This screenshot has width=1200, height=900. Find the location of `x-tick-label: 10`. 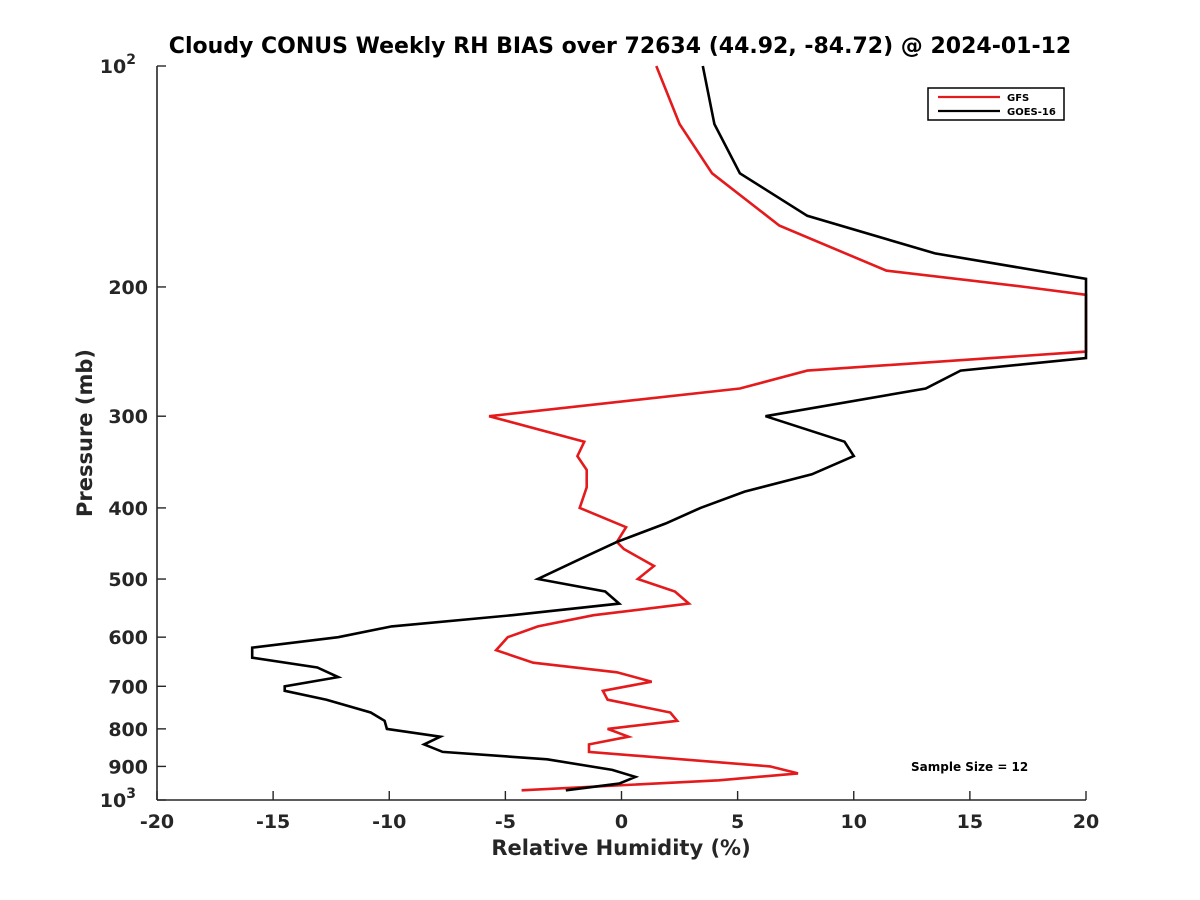

x-tick-label: 10 is located at coordinates (854, 822).